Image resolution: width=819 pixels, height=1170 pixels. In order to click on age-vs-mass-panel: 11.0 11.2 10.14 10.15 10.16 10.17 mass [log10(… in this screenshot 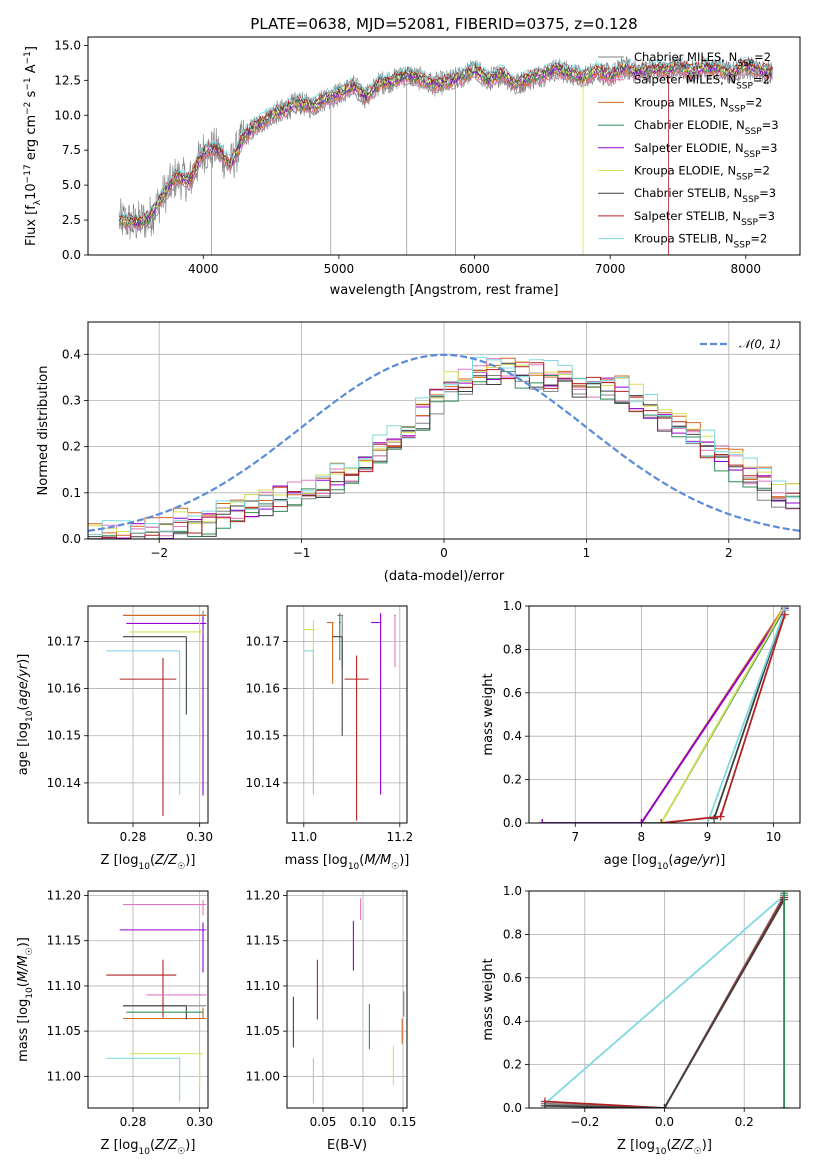, I will do `click(329, 738)`.